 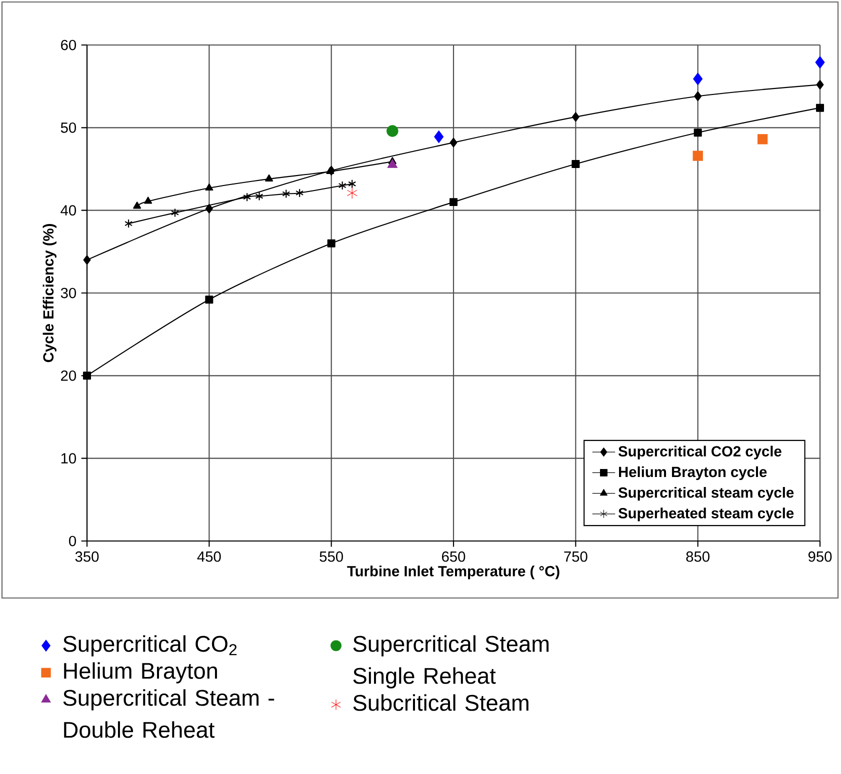 I want to click on legend-label: Supercritical CO$_{2}$, so click(x=150, y=645).